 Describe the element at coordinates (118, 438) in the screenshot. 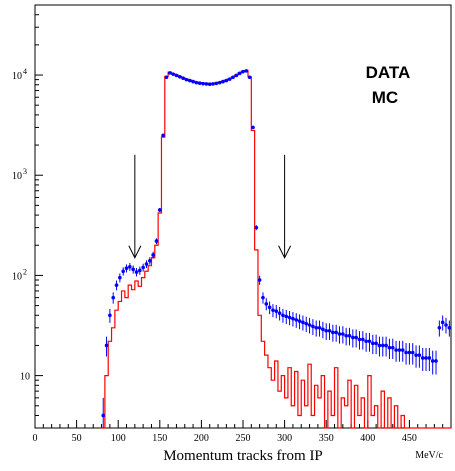

I see `x-tick-label: 100` at that location.